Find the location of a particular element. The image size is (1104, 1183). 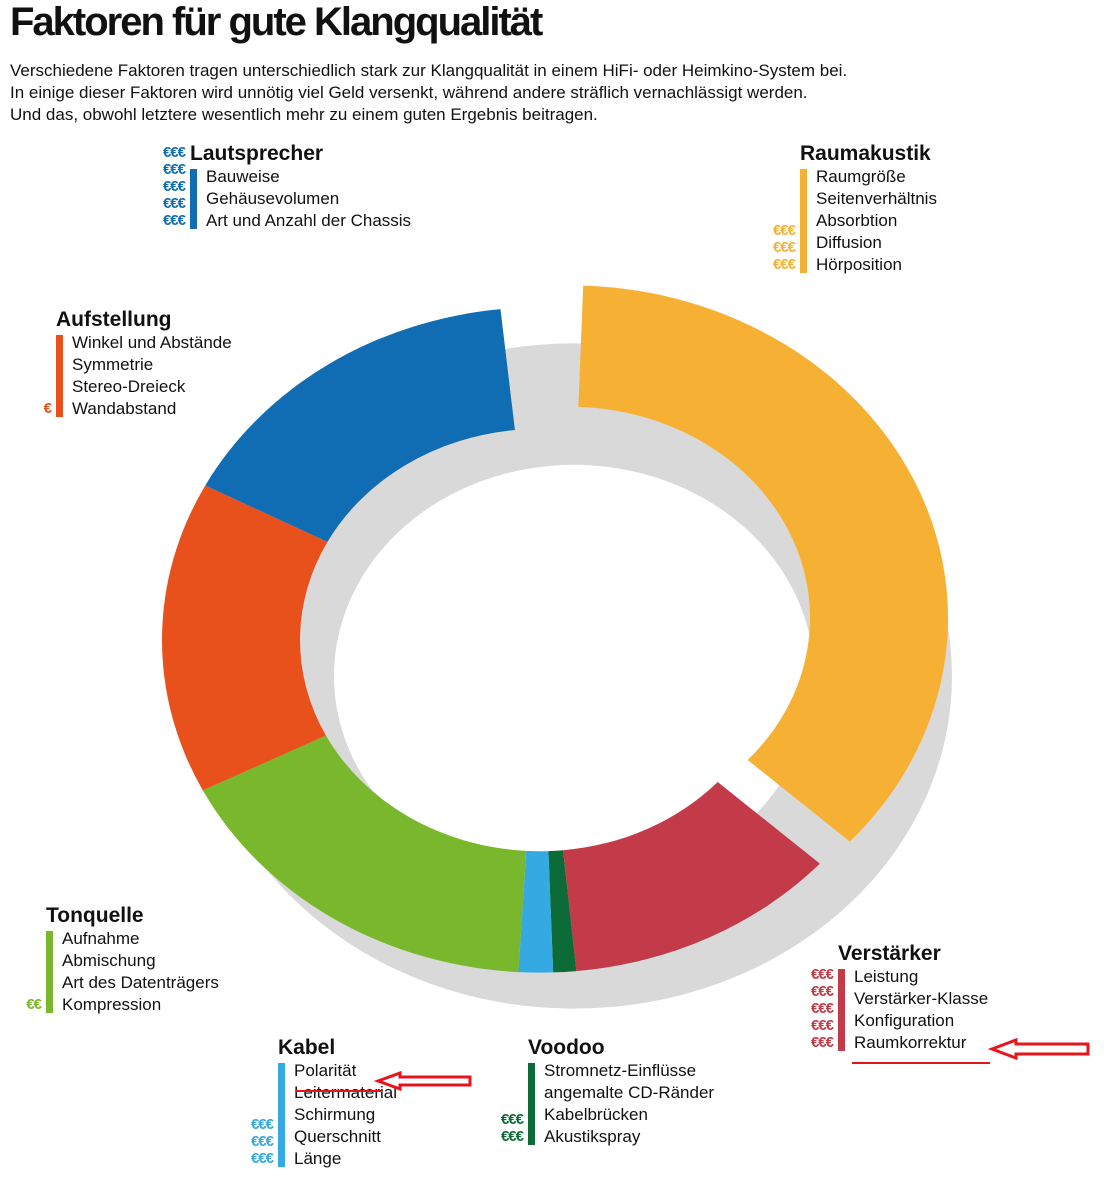

legend-item: Symmetrie is located at coordinates (113, 364).